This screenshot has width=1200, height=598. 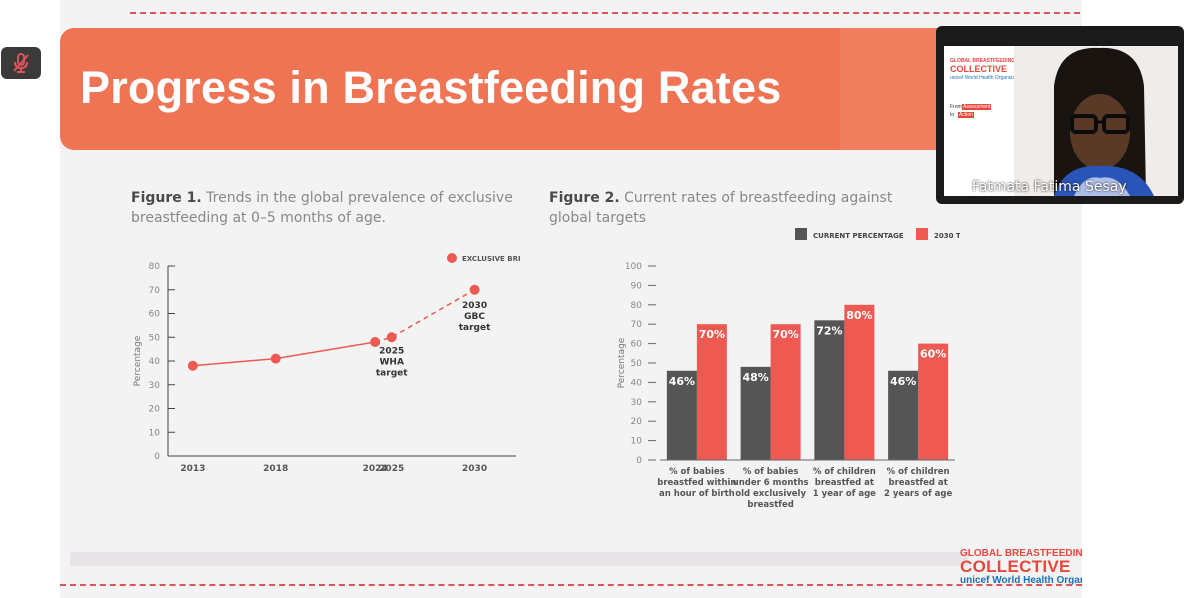 I want to click on background-tag-from: From, so click(x=956, y=107).